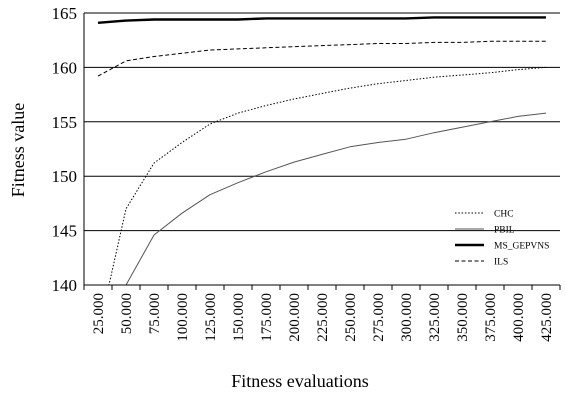 Image resolution: width=566 pixels, height=396 pixels. What do you see at coordinates (65, 67) in the screenshot?
I see `y-tick-label: 160` at bounding box center [65, 67].